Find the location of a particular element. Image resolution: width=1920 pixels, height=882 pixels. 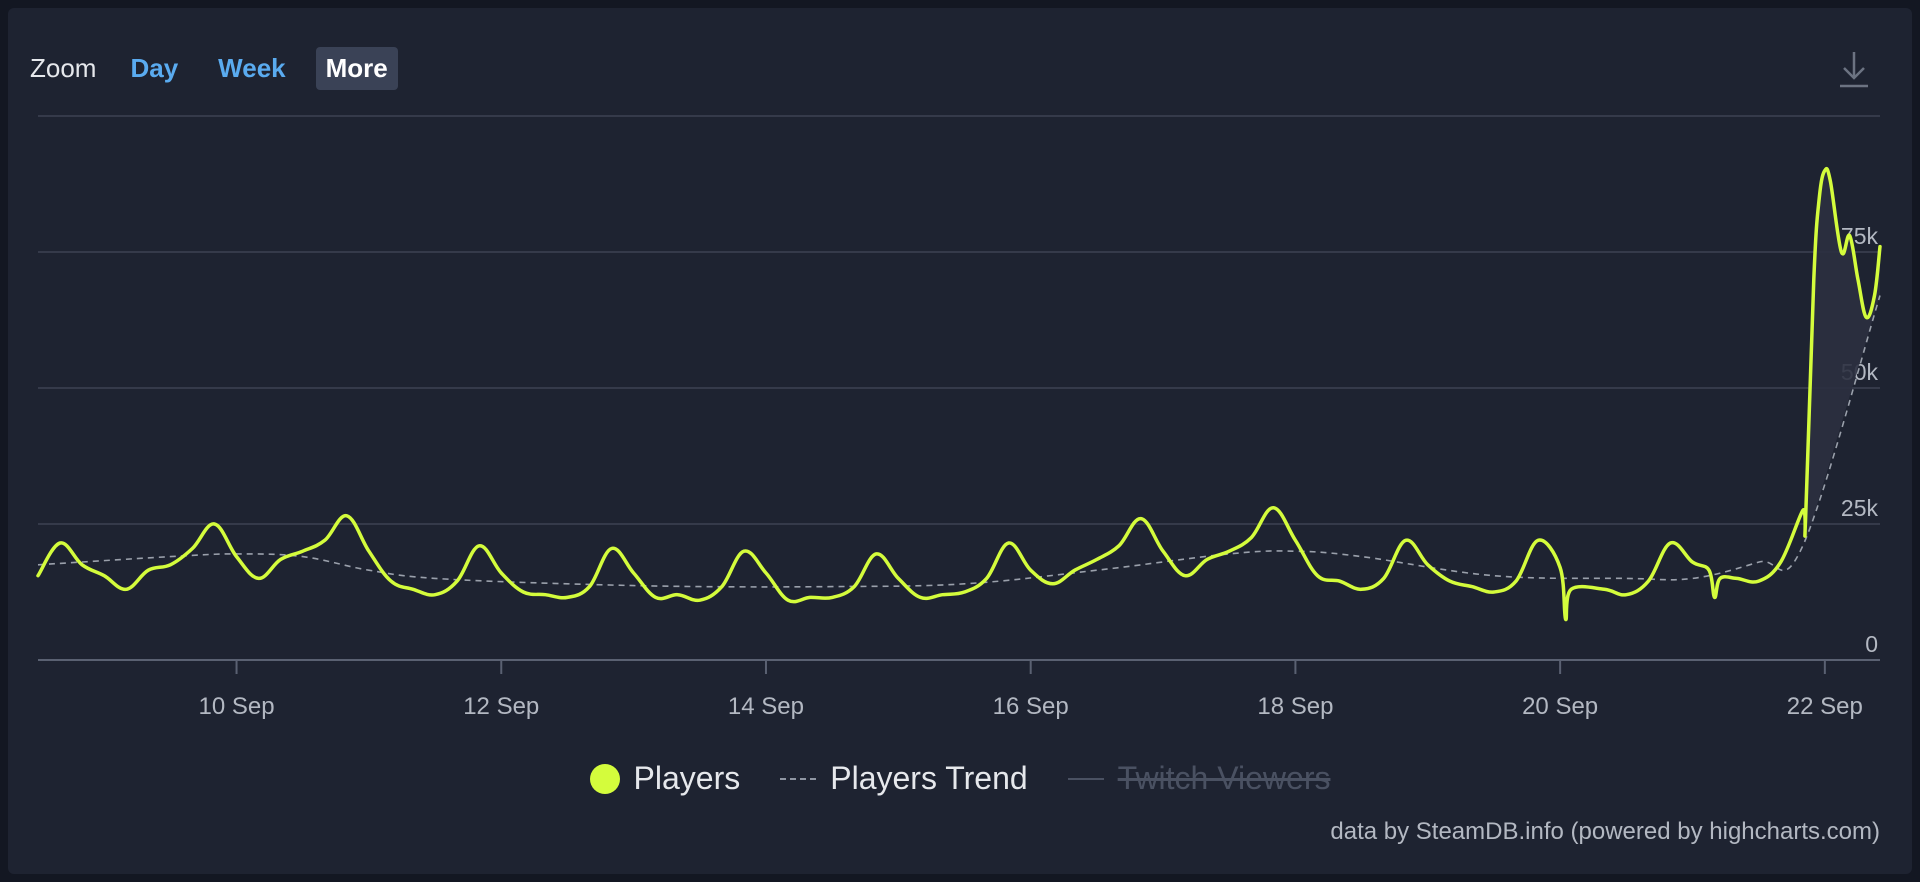

x-tick-label: 12 Sep is located at coordinates (501, 706).